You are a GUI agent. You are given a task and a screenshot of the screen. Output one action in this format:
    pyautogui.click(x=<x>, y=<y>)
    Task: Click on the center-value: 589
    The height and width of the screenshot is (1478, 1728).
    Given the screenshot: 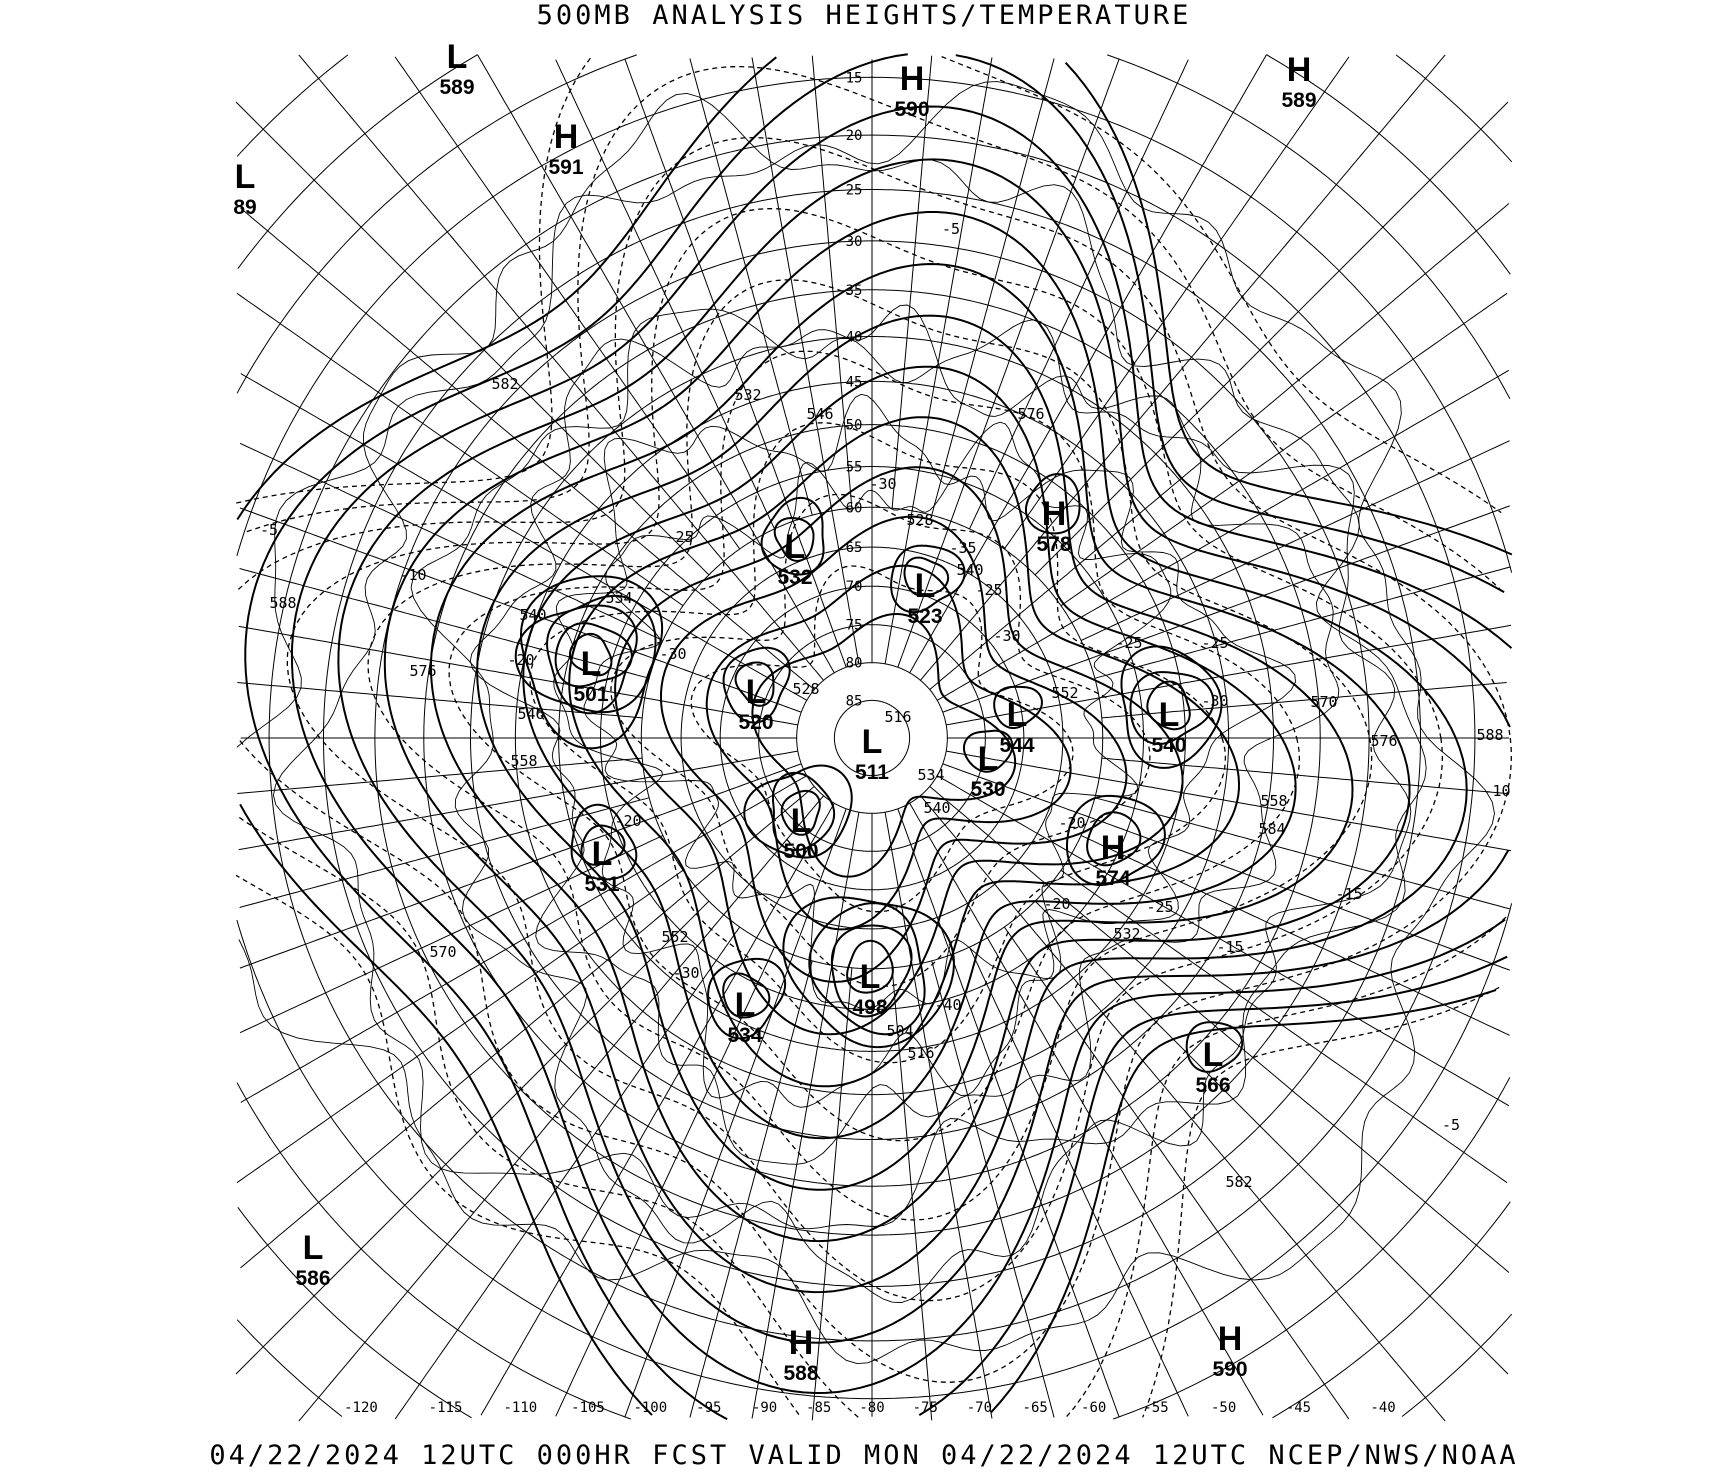 What is the action you would take?
    pyautogui.click(x=456, y=87)
    